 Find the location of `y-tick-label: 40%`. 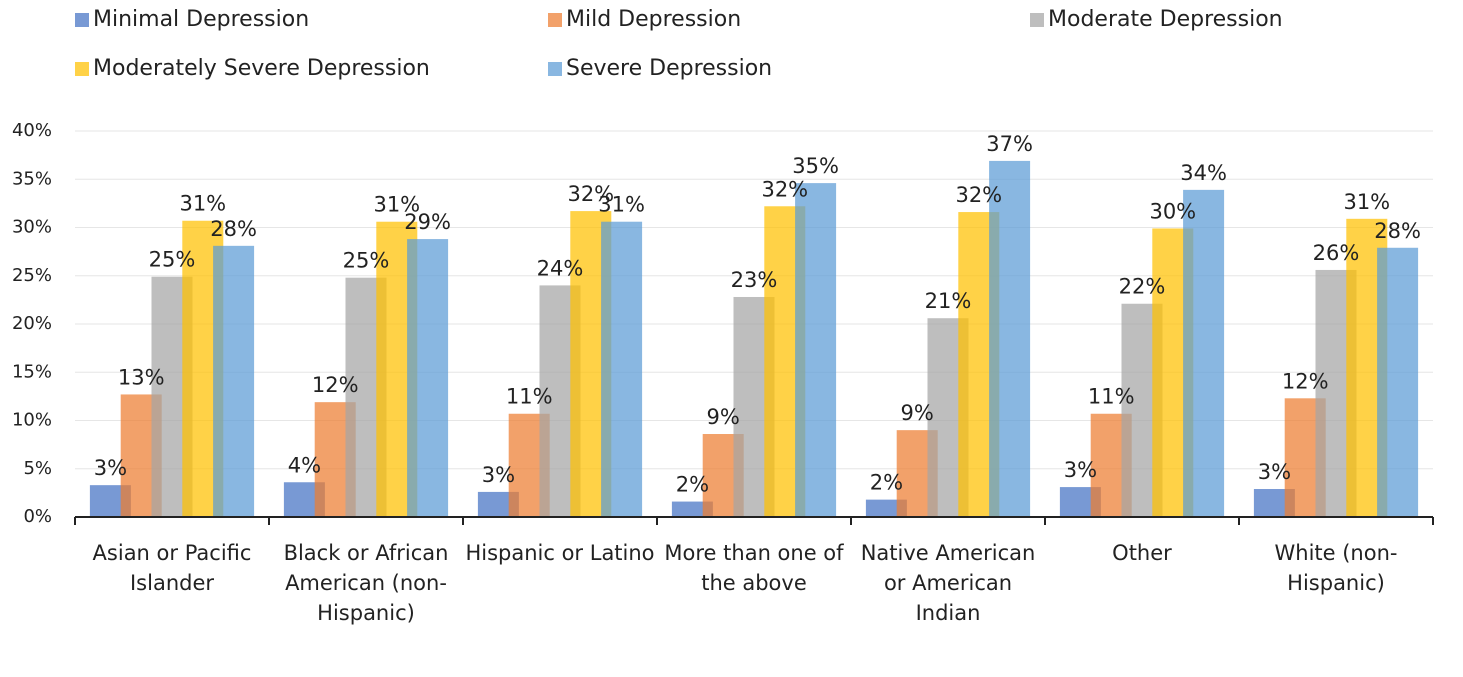

y-tick-label: 40% is located at coordinates (32, 130).